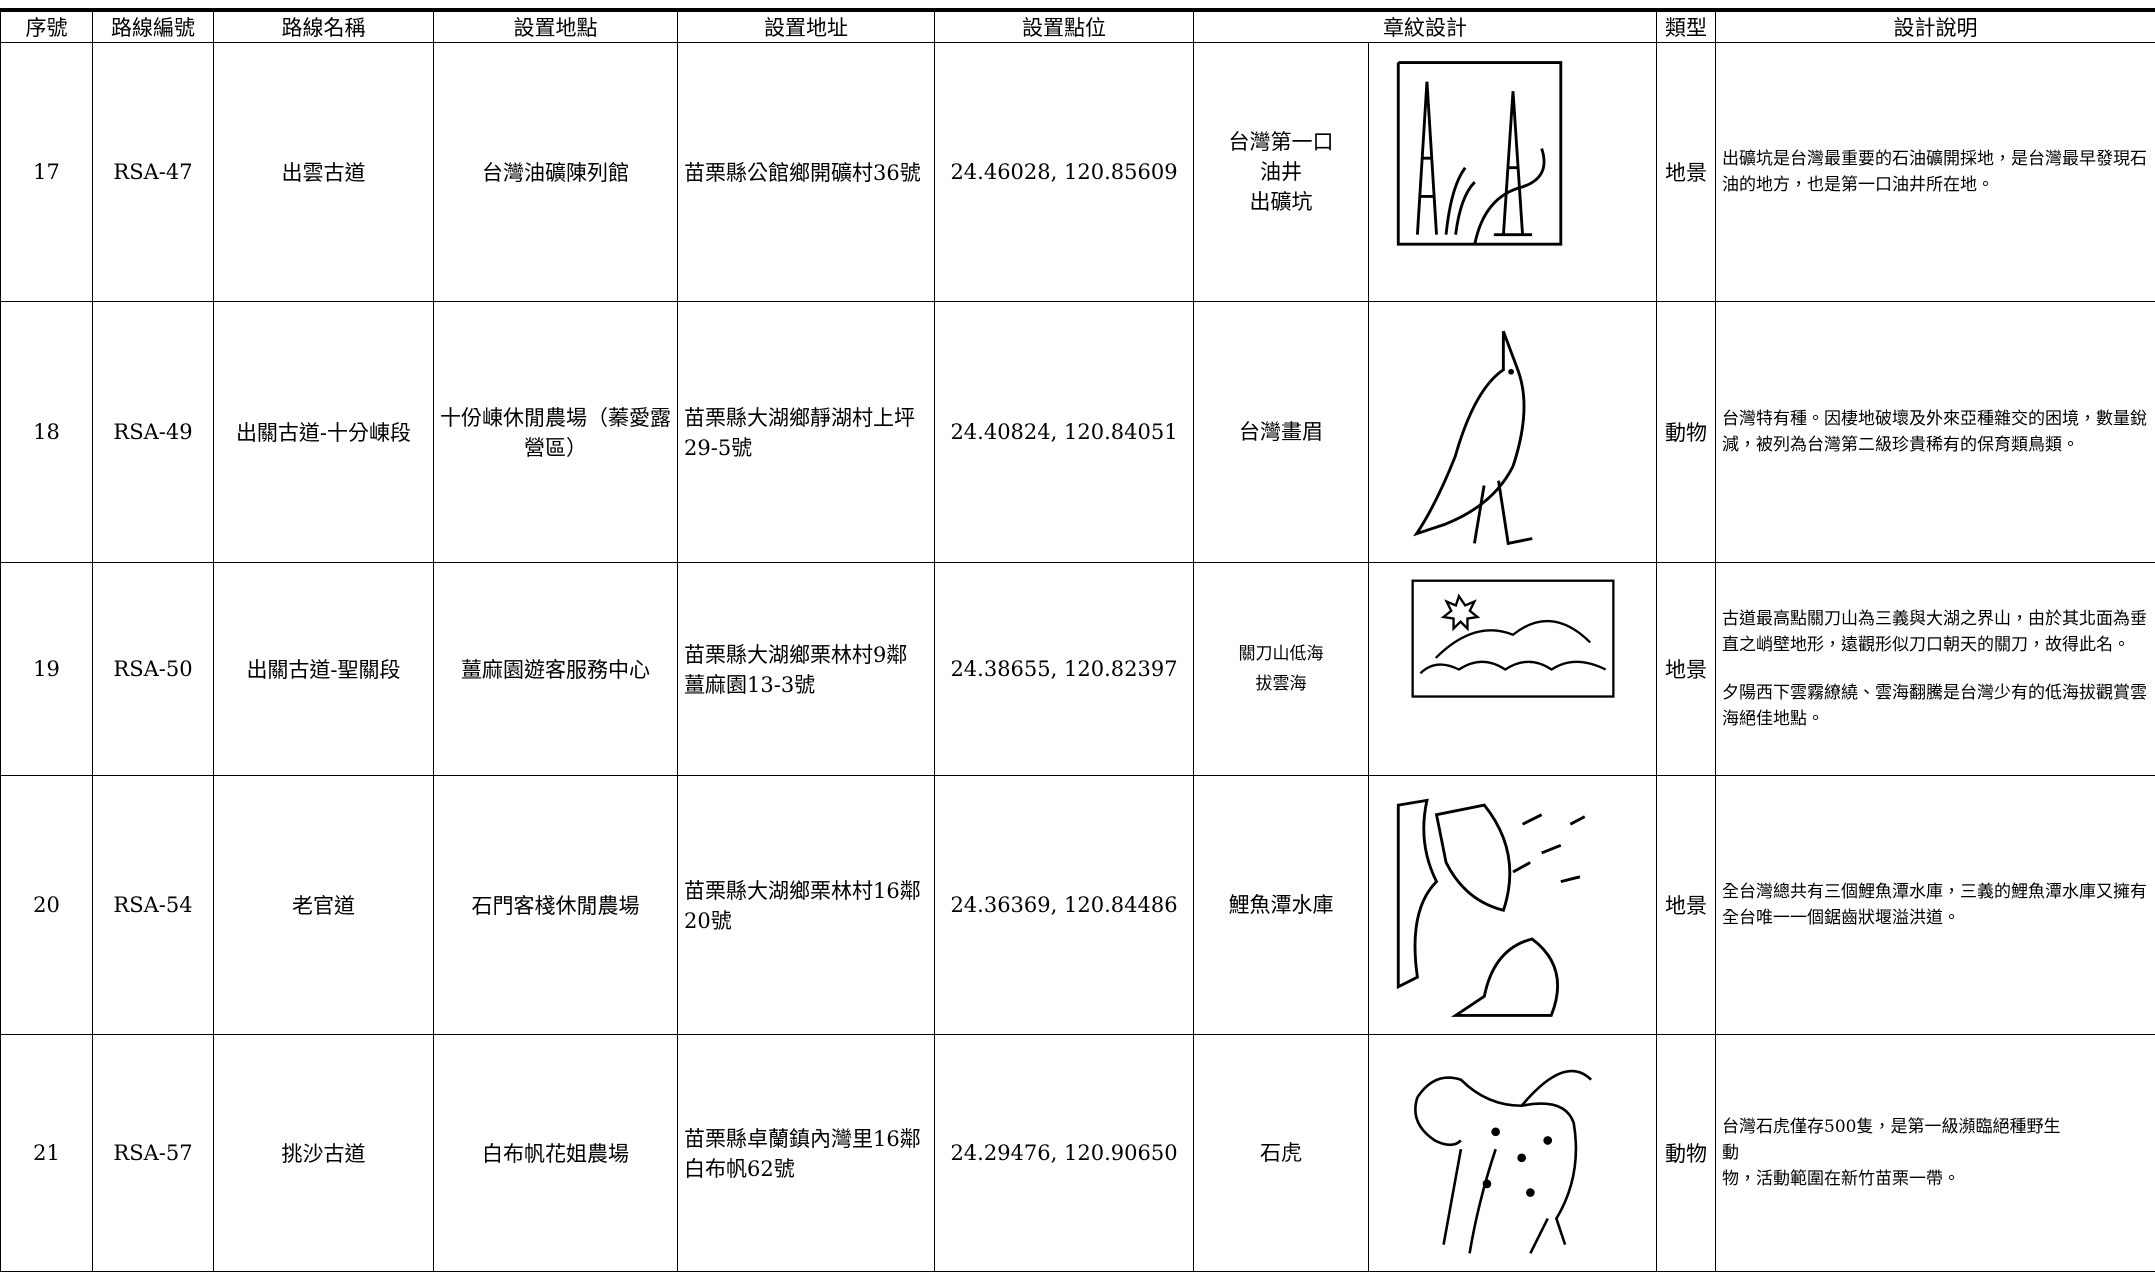  What do you see at coordinates (556, 172) in the screenshot?
I see `place: 台灣油礦陳列館` at bounding box center [556, 172].